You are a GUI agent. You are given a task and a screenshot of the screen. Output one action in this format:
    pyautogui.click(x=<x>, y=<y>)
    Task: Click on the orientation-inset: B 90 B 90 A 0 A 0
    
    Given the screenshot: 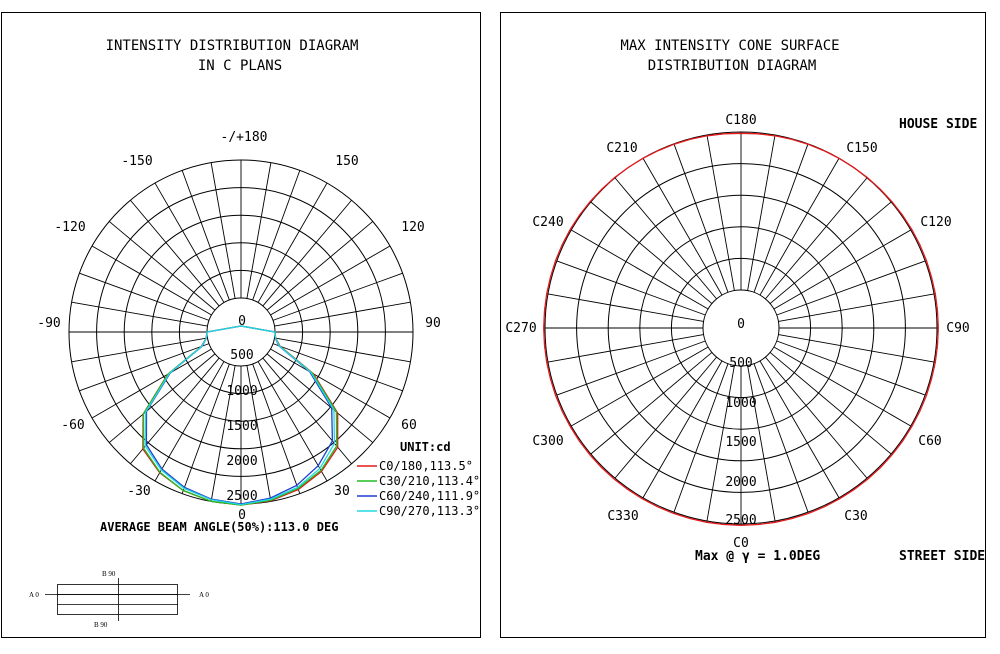 What is the action you would take?
    pyautogui.click(x=119, y=599)
    